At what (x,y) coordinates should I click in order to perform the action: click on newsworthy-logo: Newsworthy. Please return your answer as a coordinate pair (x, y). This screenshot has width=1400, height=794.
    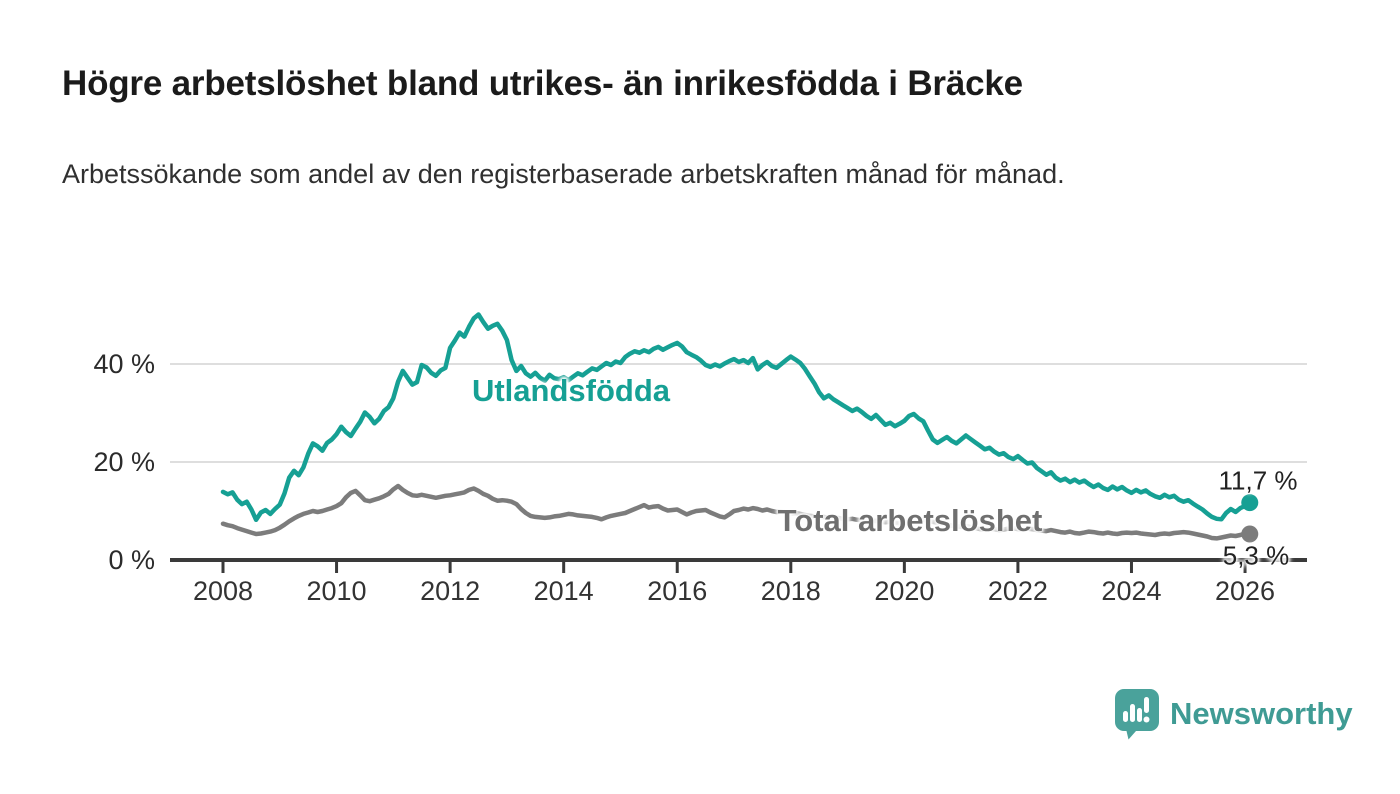
    Looking at the image, I should click on (1233, 714).